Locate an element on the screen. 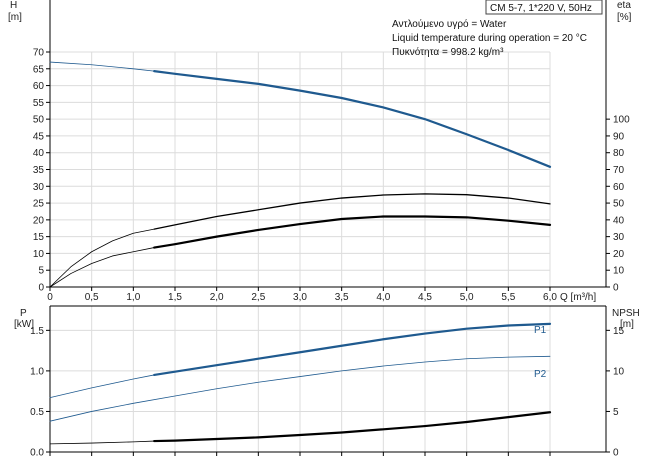  top-left-tick-label: 70 is located at coordinates (39, 53).